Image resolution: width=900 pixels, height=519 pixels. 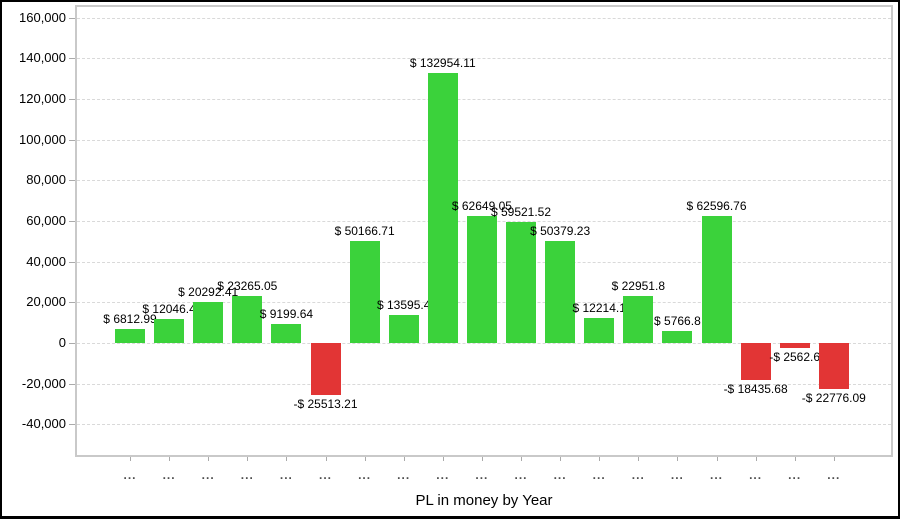 What do you see at coordinates (716, 205) in the screenshot?
I see `bar-value-label: $ 62596.76` at bounding box center [716, 205].